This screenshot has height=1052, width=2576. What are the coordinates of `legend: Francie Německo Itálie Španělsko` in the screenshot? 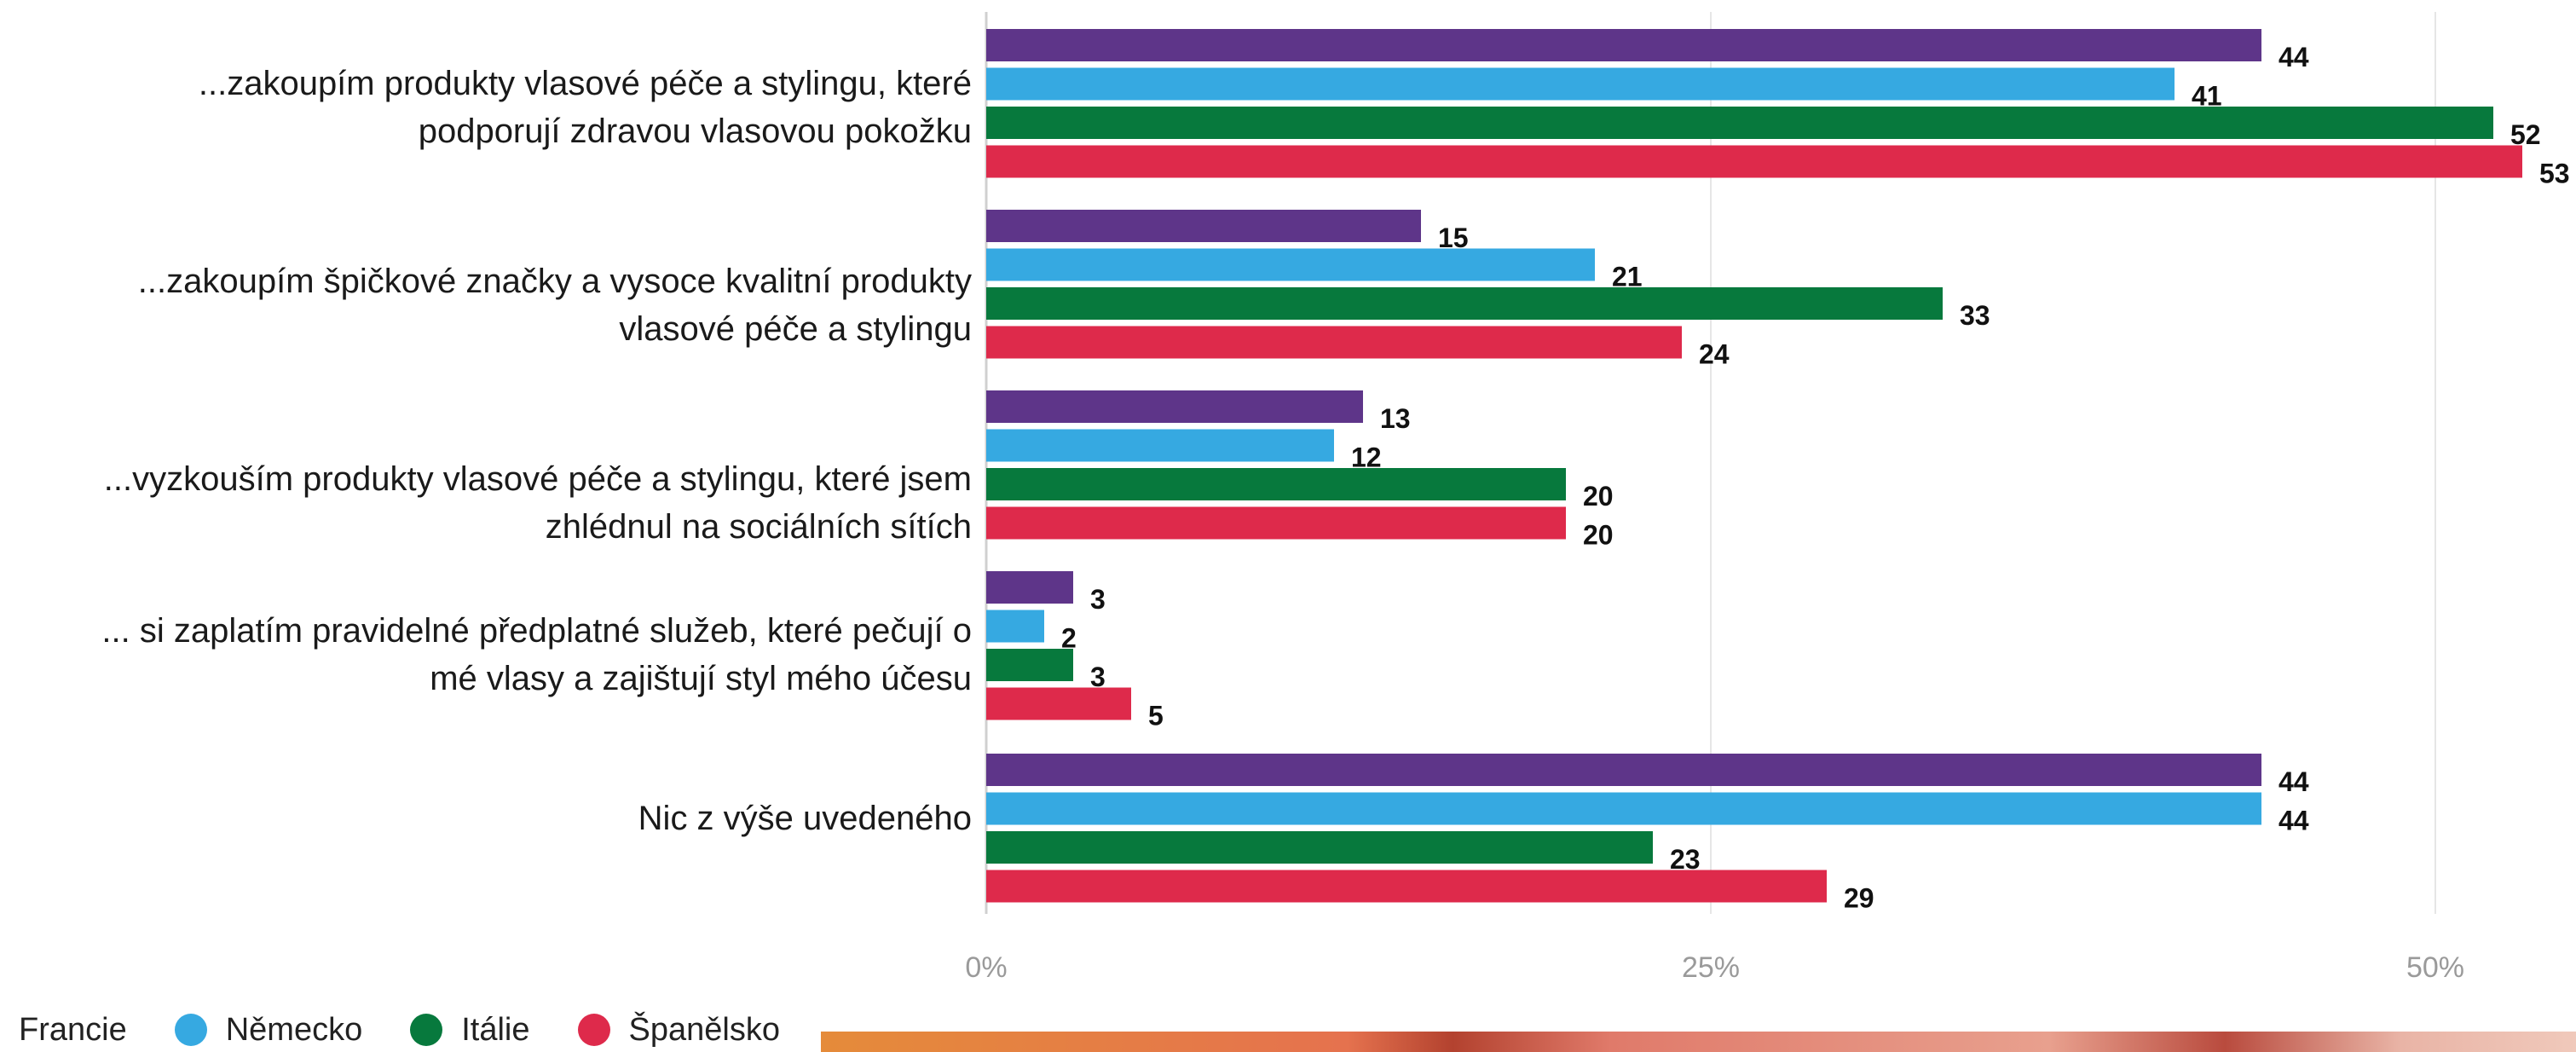 It's located at (414, 1030).